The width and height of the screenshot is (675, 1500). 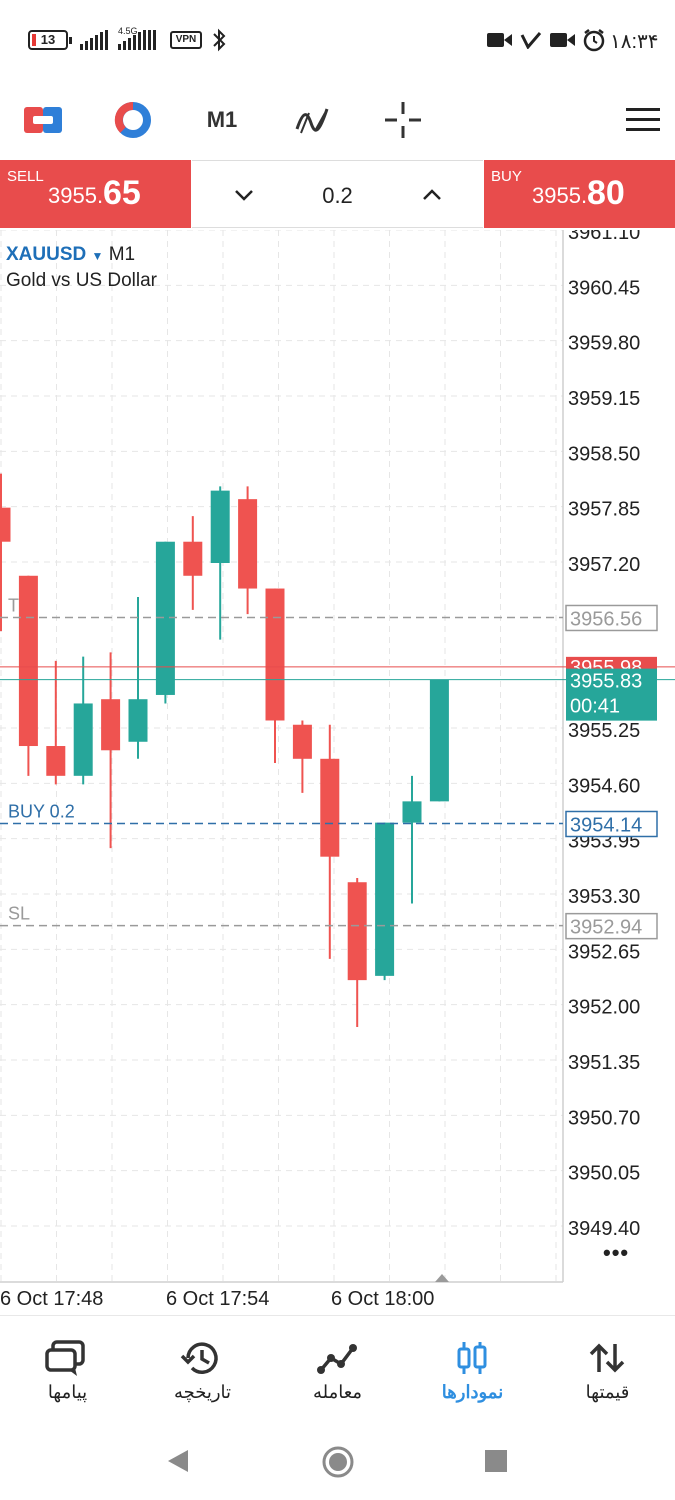 What do you see at coordinates (604, 1063) in the screenshot?
I see `price-tick-label: 3951.35` at bounding box center [604, 1063].